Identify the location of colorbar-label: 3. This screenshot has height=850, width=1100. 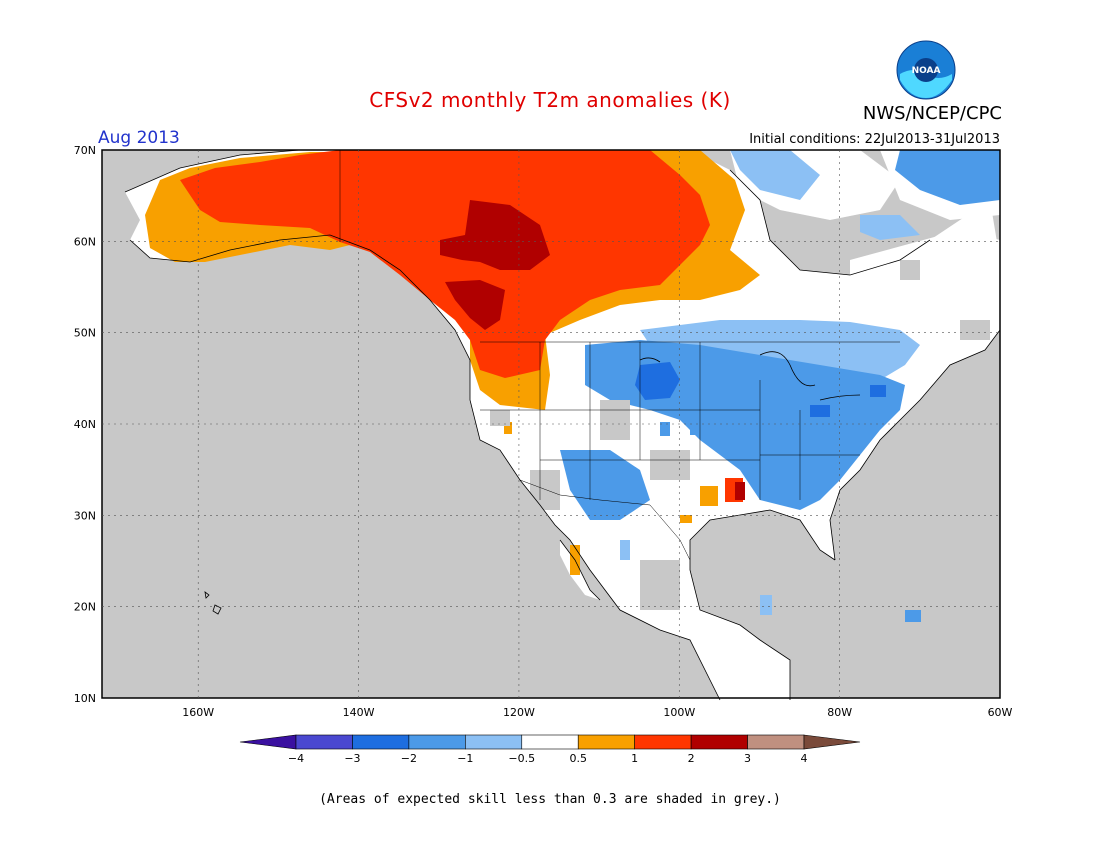
(747, 758).